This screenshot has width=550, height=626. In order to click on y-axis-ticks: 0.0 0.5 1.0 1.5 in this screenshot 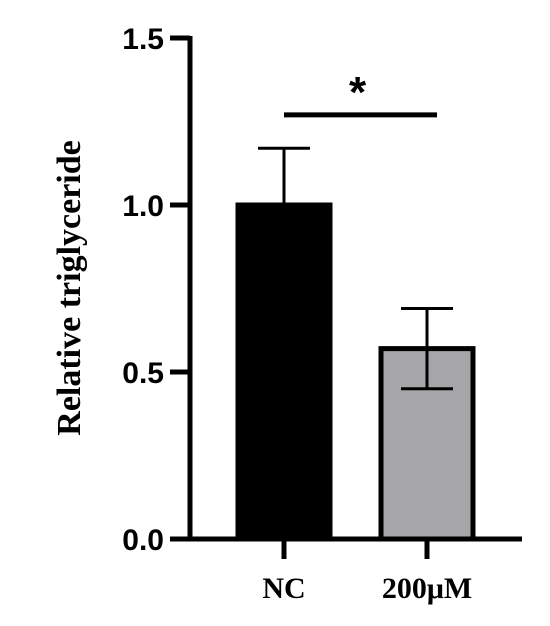, I will do `click(156, 290)`.